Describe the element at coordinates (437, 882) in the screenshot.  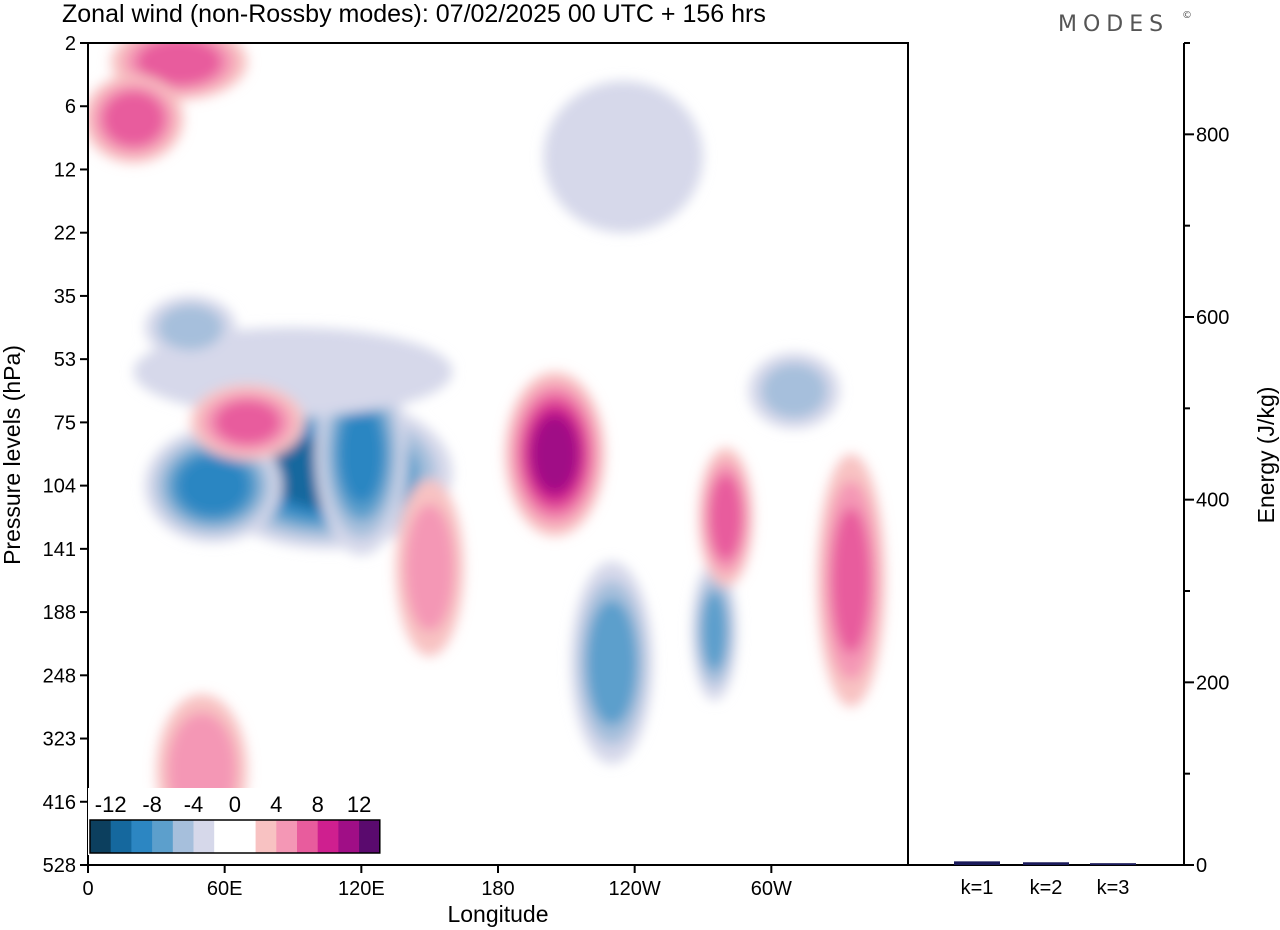
I see `x-axis: 0 60E 120E 180 120W 60W` at that location.